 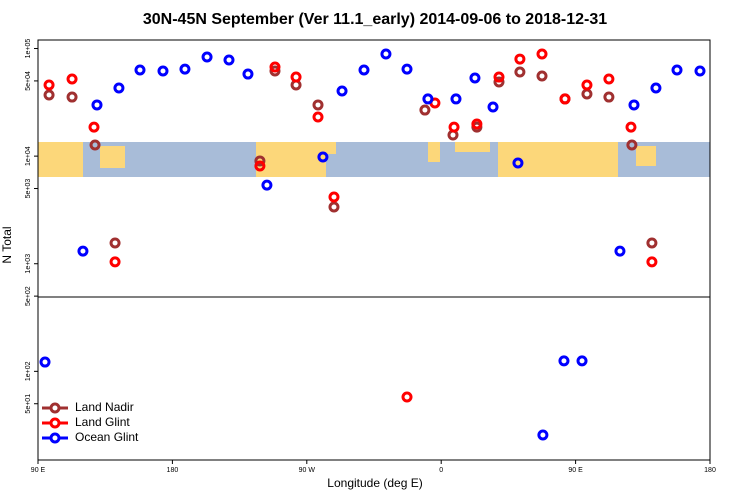 What do you see at coordinates (107, 437) in the screenshot?
I see `legend-label: Ocean Glint` at bounding box center [107, 437].